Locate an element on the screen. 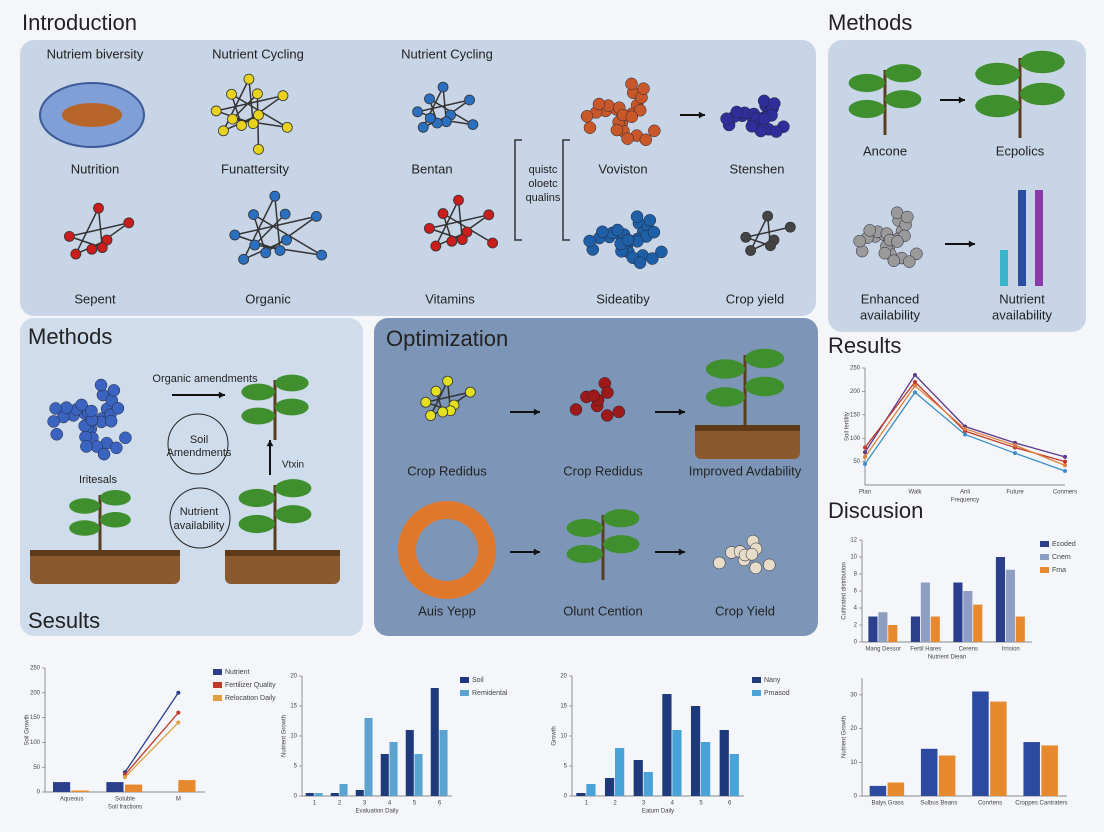 The height and width of the screenshot is (832, 1104). x-tick-label: 5 is located at coordinates (415, 804).